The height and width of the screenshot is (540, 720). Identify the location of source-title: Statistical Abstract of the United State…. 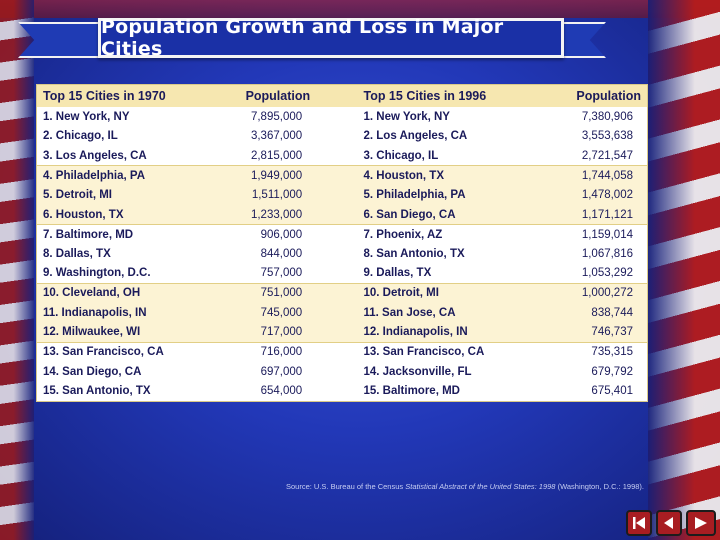
(480, 486).